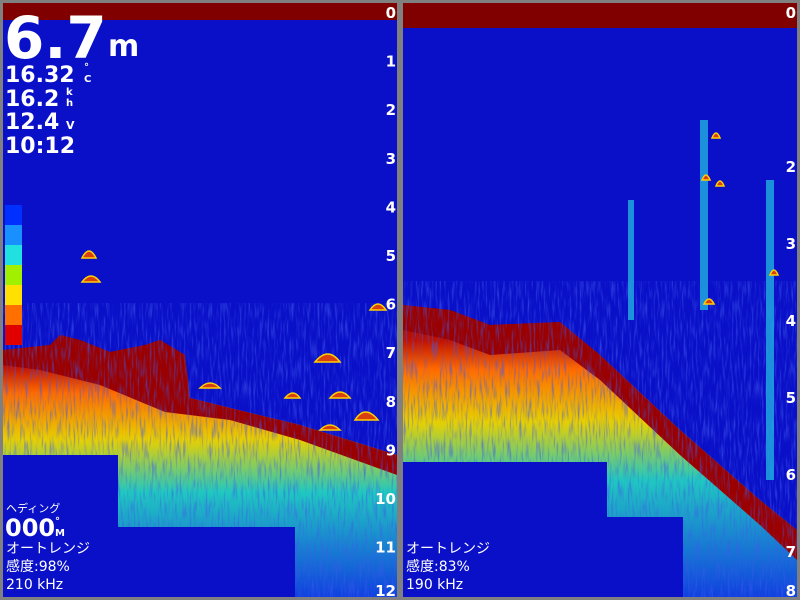 Image resolution: width=800 pixels, height=600 pixels. What do you see at coordinates (385, 499) in the screenshot?
I see `depth-label: 10` at bounding box center [385, 499].